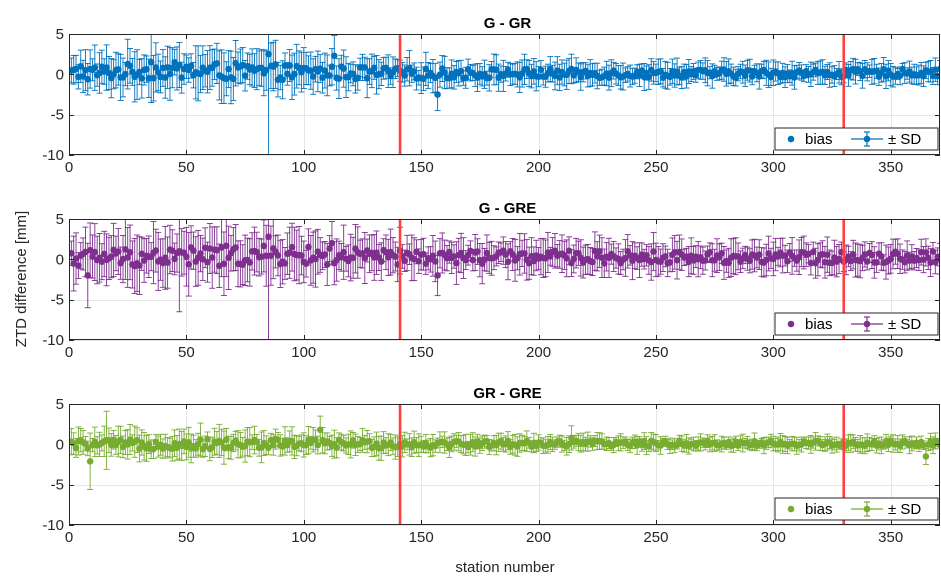 Image resolution: width=941 pixels, height=578 pixels. I want to click on x-tick-label: 150, so click(421, 167).